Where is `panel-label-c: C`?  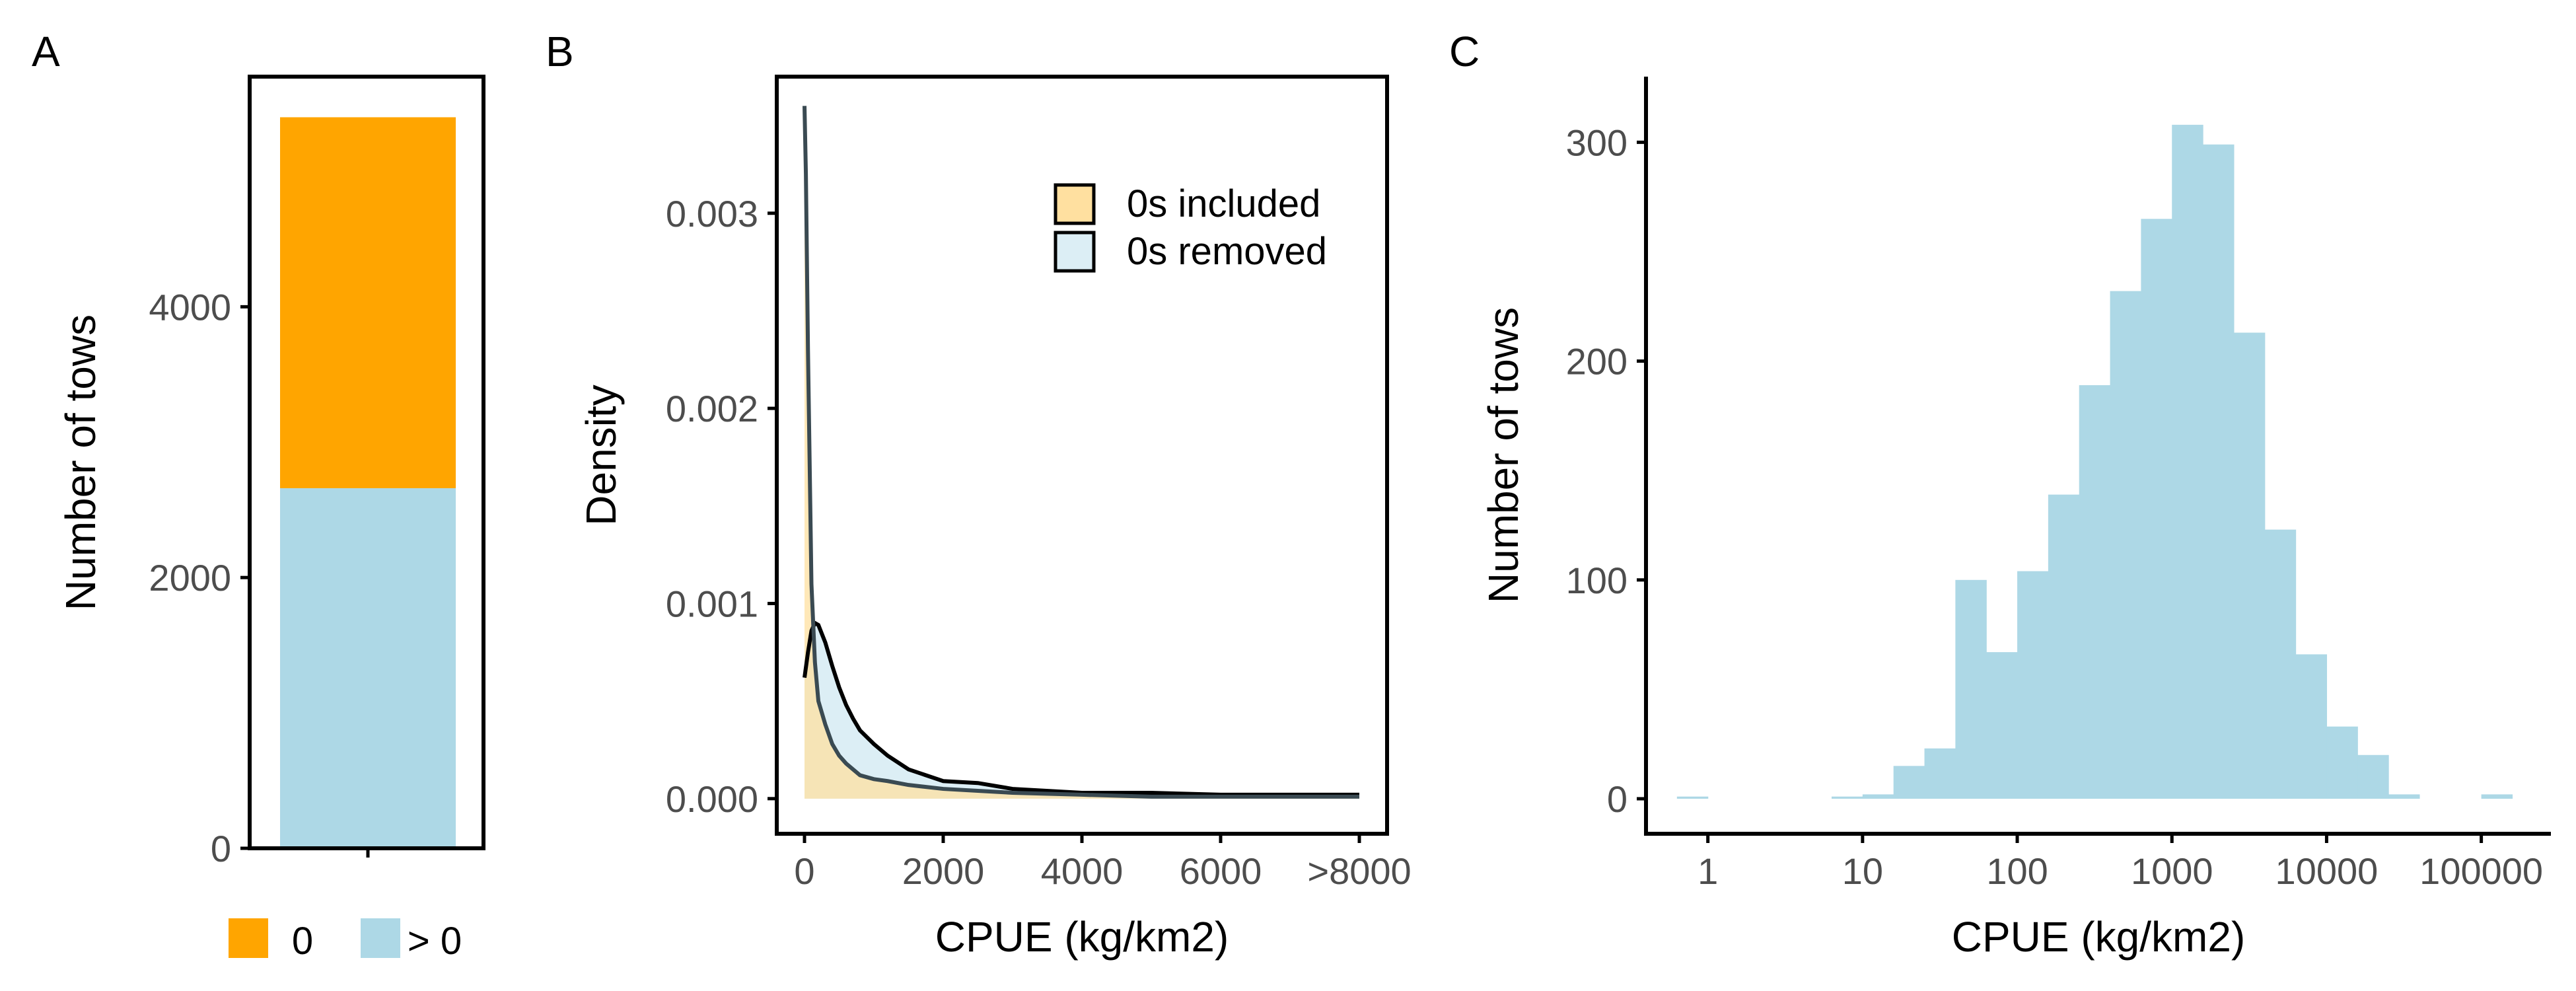 panel-label-c: C is located at coordinates (1464, 51).